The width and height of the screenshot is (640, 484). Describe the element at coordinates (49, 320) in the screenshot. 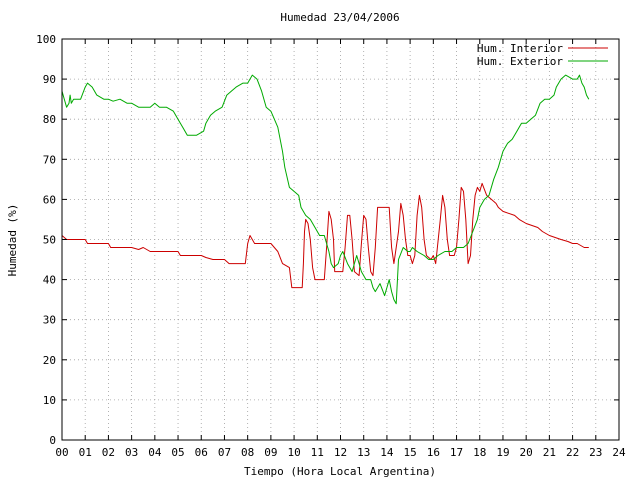

I see `y-tick-label: 30` at that location.